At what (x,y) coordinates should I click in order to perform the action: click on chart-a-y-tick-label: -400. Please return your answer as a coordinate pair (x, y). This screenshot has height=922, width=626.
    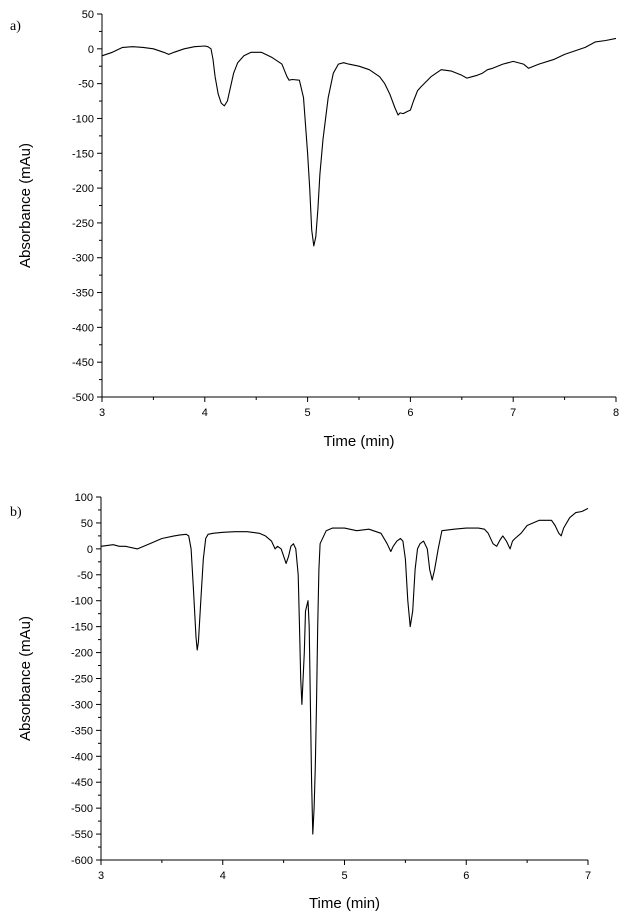
    Looking at the image, I should click on (83, 328).